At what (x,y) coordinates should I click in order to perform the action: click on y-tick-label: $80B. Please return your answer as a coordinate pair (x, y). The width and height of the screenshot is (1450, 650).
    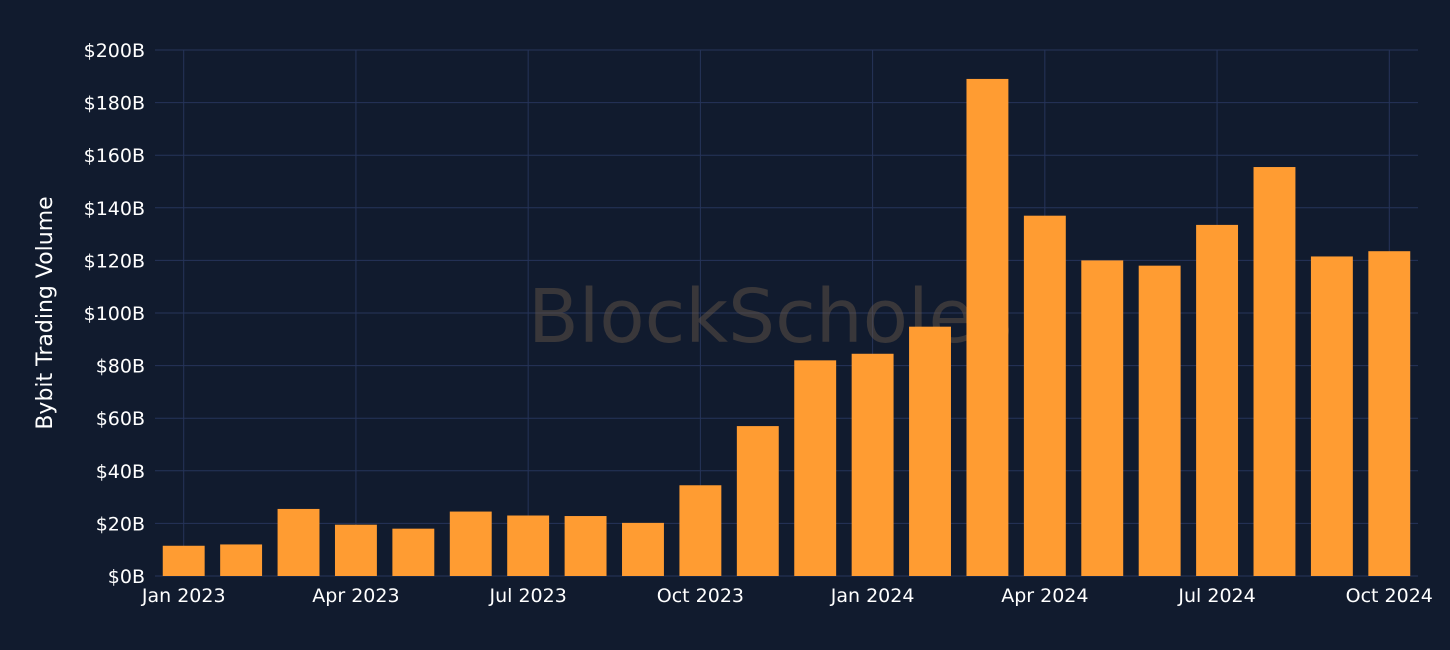
    Looking at the image, I should click on (120, 367).